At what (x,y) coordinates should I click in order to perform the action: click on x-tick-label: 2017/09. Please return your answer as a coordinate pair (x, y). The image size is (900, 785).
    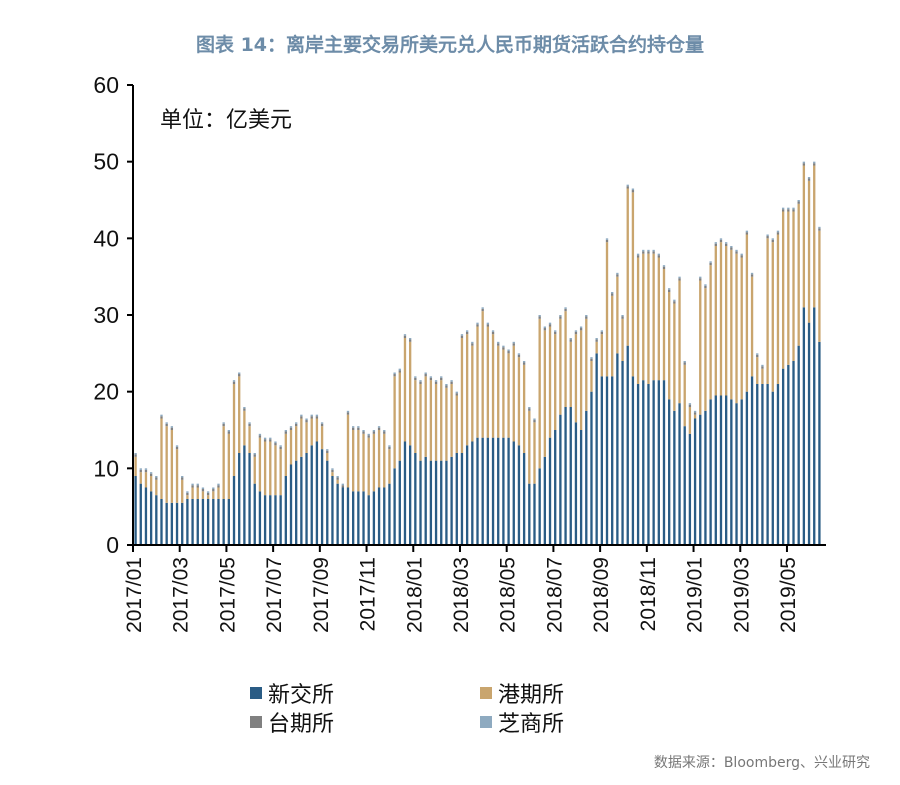
    Looking at the image, I should click on (321, 595).